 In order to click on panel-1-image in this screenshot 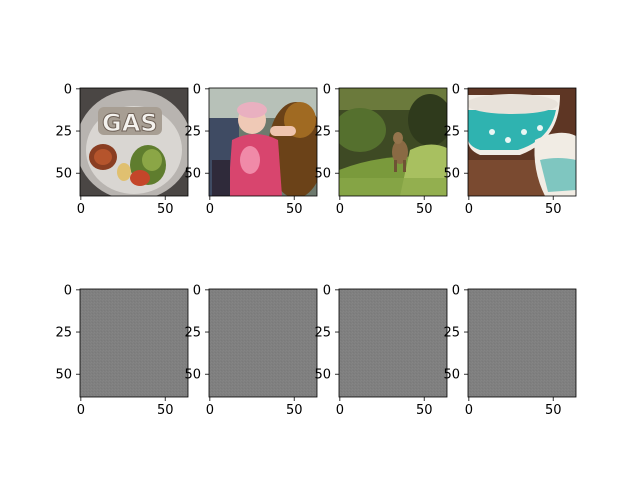, I will do `click(263, 142)`.